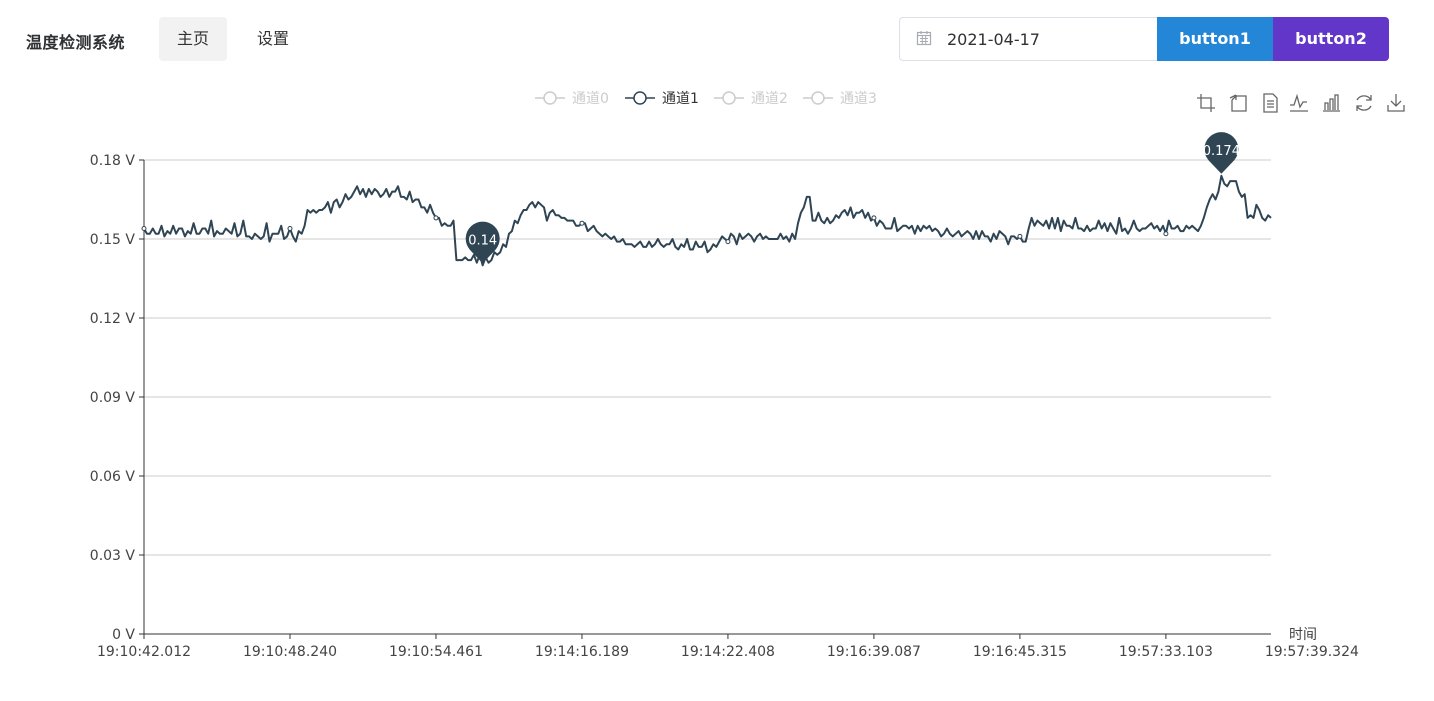 The width and height of the screenshot is (1434, 701). What do you see at coordinates (113, 240) in the screenshot?
I see `y-tick-label: 0.15 V` at bounding box center [113, 240].